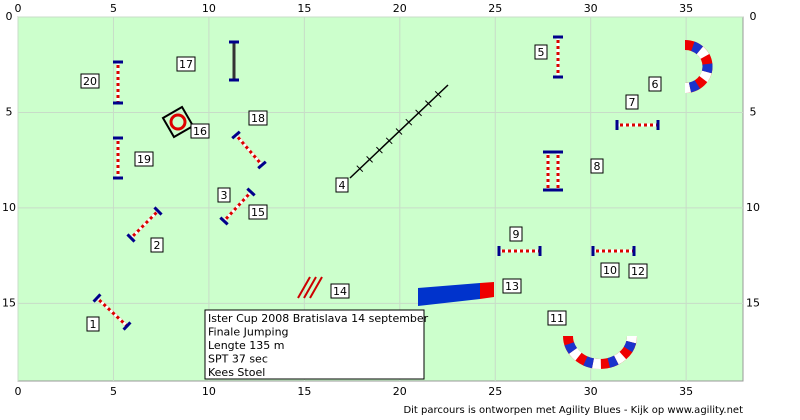 The width and height of the screenshot is (800, 420). I want to click on info-line: SPT 37 sec, so click(238, 359).